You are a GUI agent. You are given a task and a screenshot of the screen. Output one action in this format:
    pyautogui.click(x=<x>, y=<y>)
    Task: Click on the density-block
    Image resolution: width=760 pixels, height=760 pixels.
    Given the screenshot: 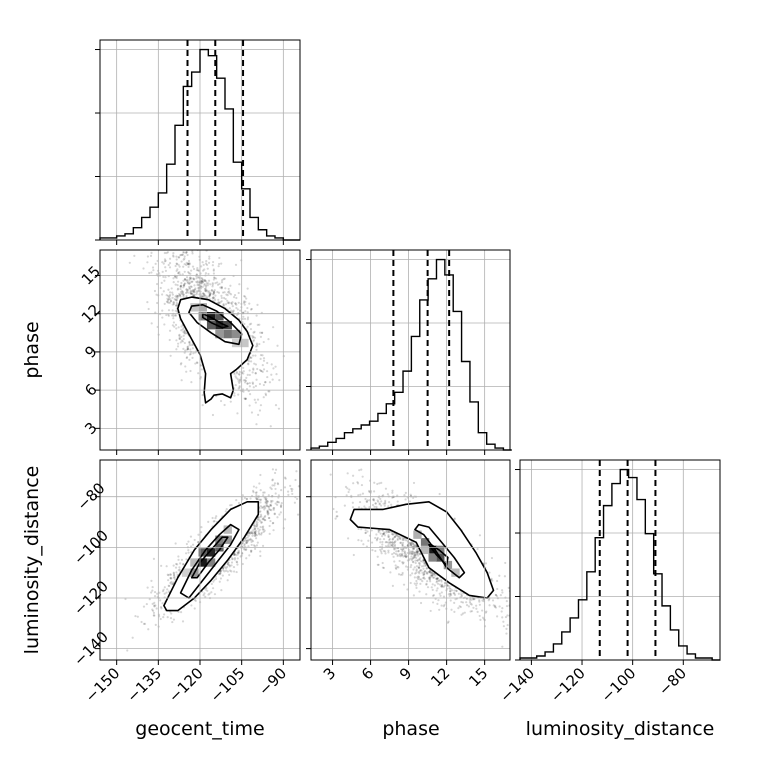 What is the action you would take?
    pyautogui.click(x=211, y=552)
    